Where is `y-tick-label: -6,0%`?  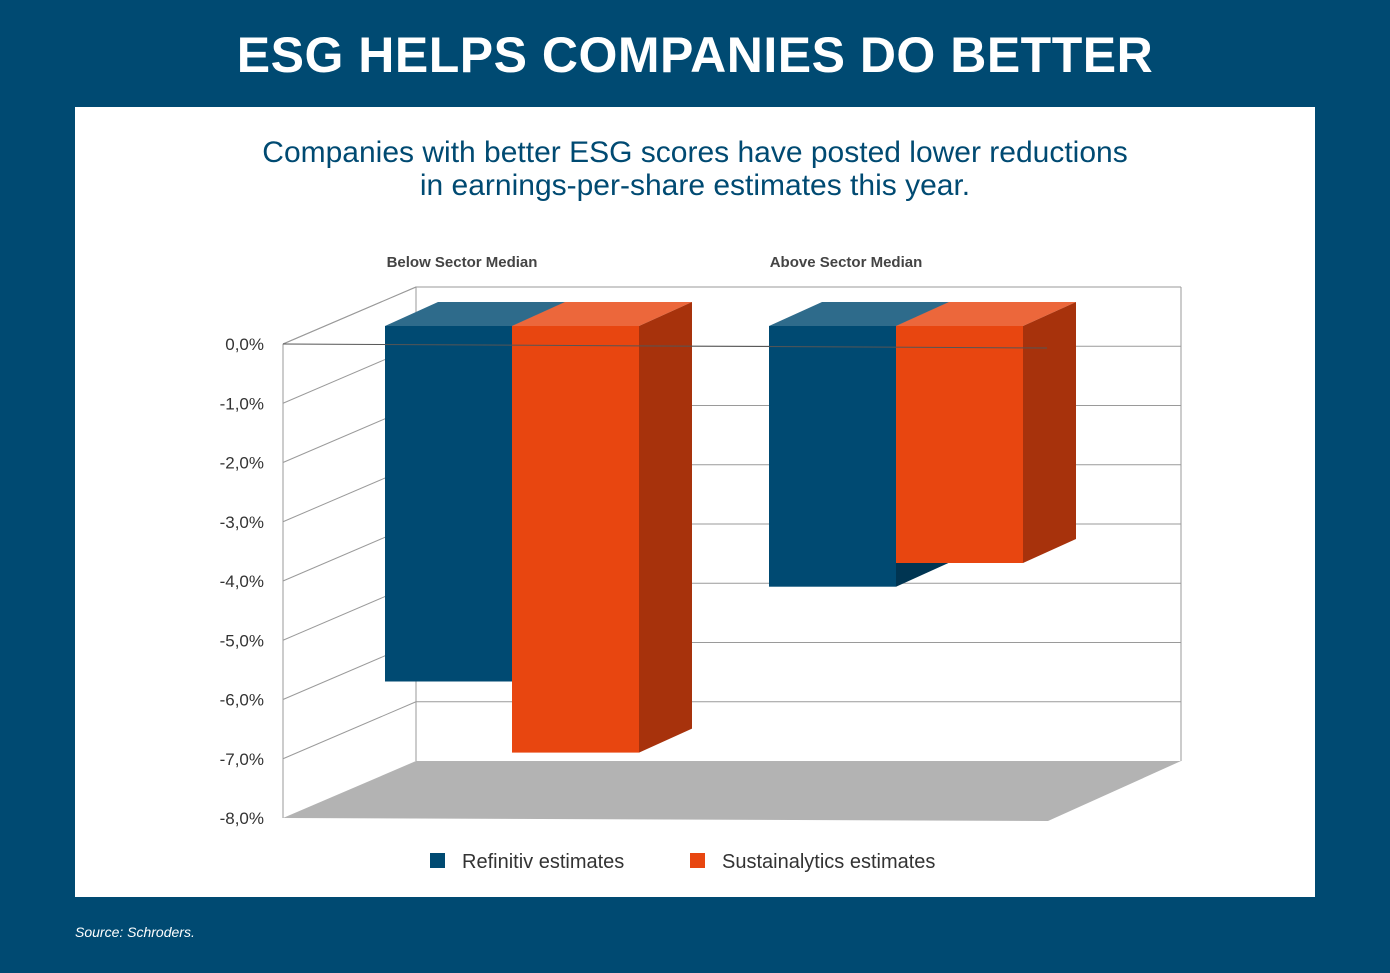
y-tick-label: -6,0% is located at coordinates (242, 700).